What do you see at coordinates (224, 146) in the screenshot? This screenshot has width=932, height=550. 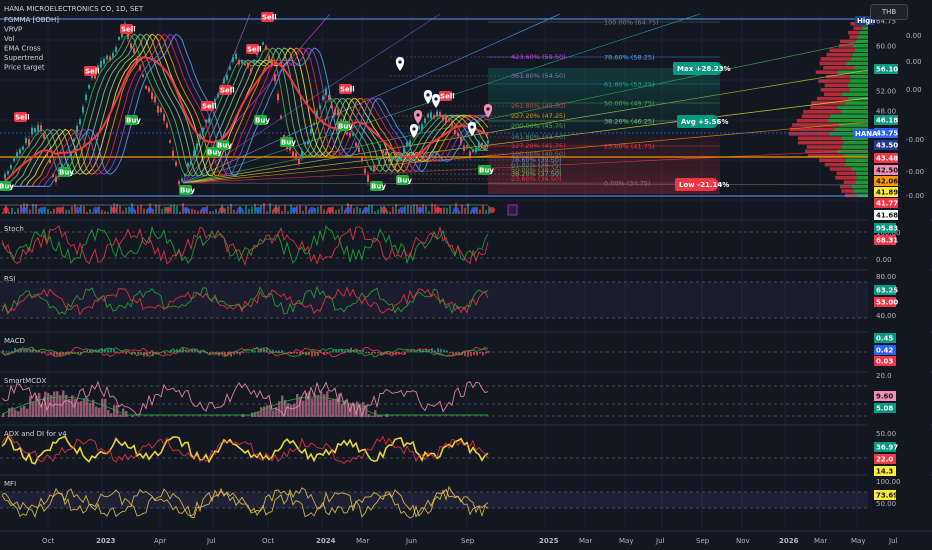 I see `buy-marker-5: Buy` at bounding box center [224, 146].